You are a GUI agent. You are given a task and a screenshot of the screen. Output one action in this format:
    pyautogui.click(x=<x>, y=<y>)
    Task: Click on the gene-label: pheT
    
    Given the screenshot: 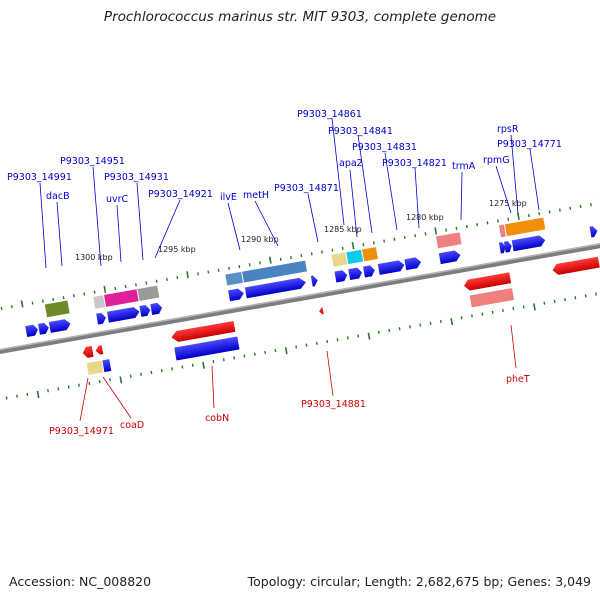 What is the action you would take?
    pyautogui.click(x=518, y=379)
    